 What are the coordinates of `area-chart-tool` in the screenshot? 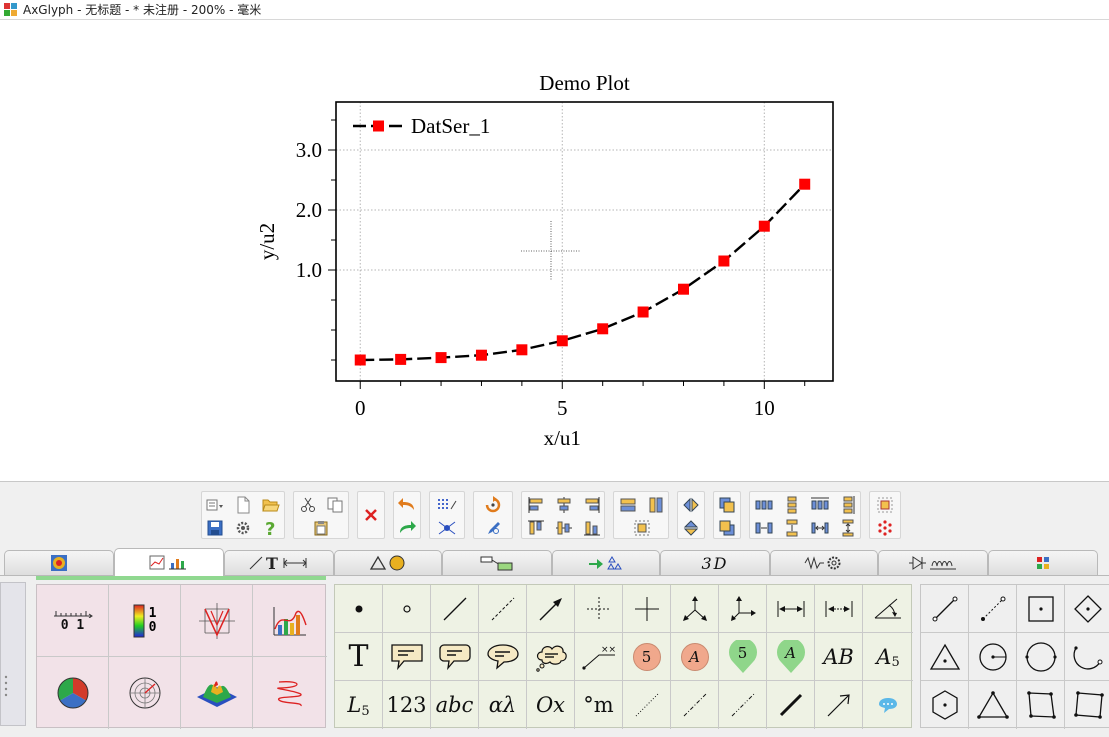 It's located at (290, 621).